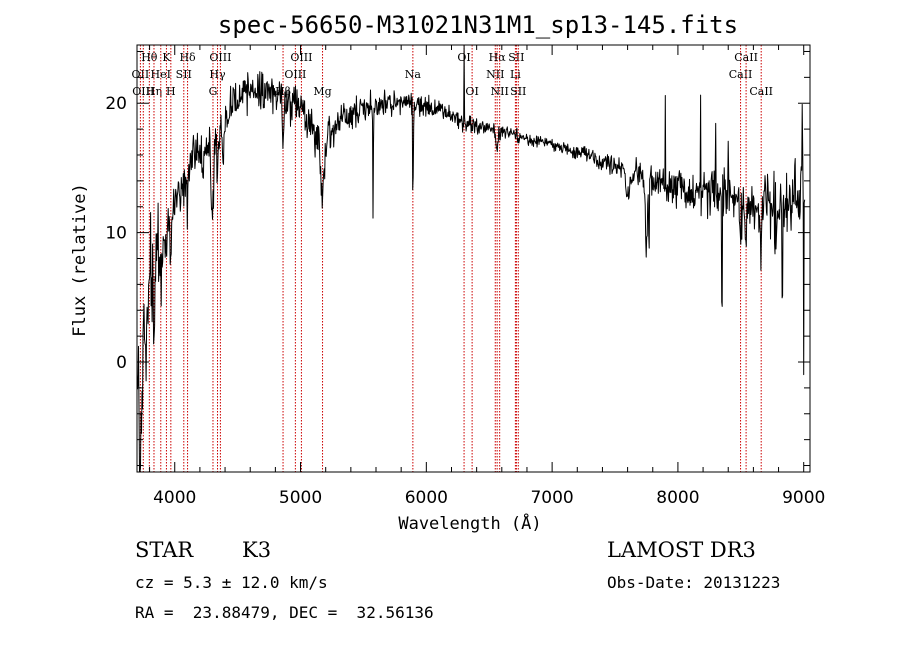  Describe the element at coordinates (121, 363) in the screenshot. I see `y-tick-label: 0` at that location.